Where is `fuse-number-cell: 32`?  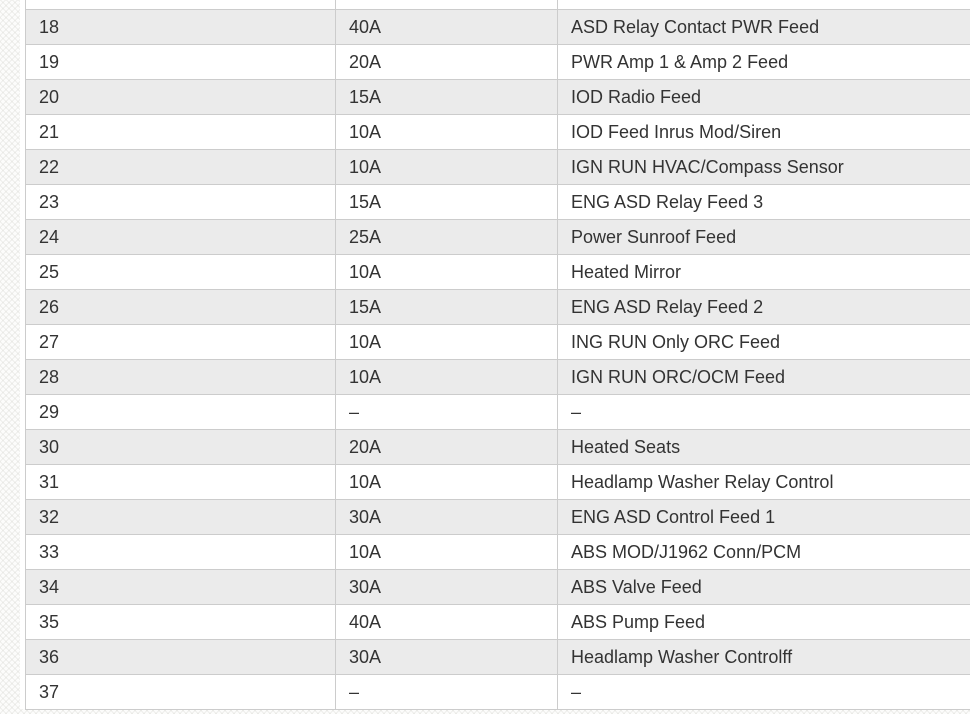 fuse-number-cell: 32 is located at coordinates (180, 517).